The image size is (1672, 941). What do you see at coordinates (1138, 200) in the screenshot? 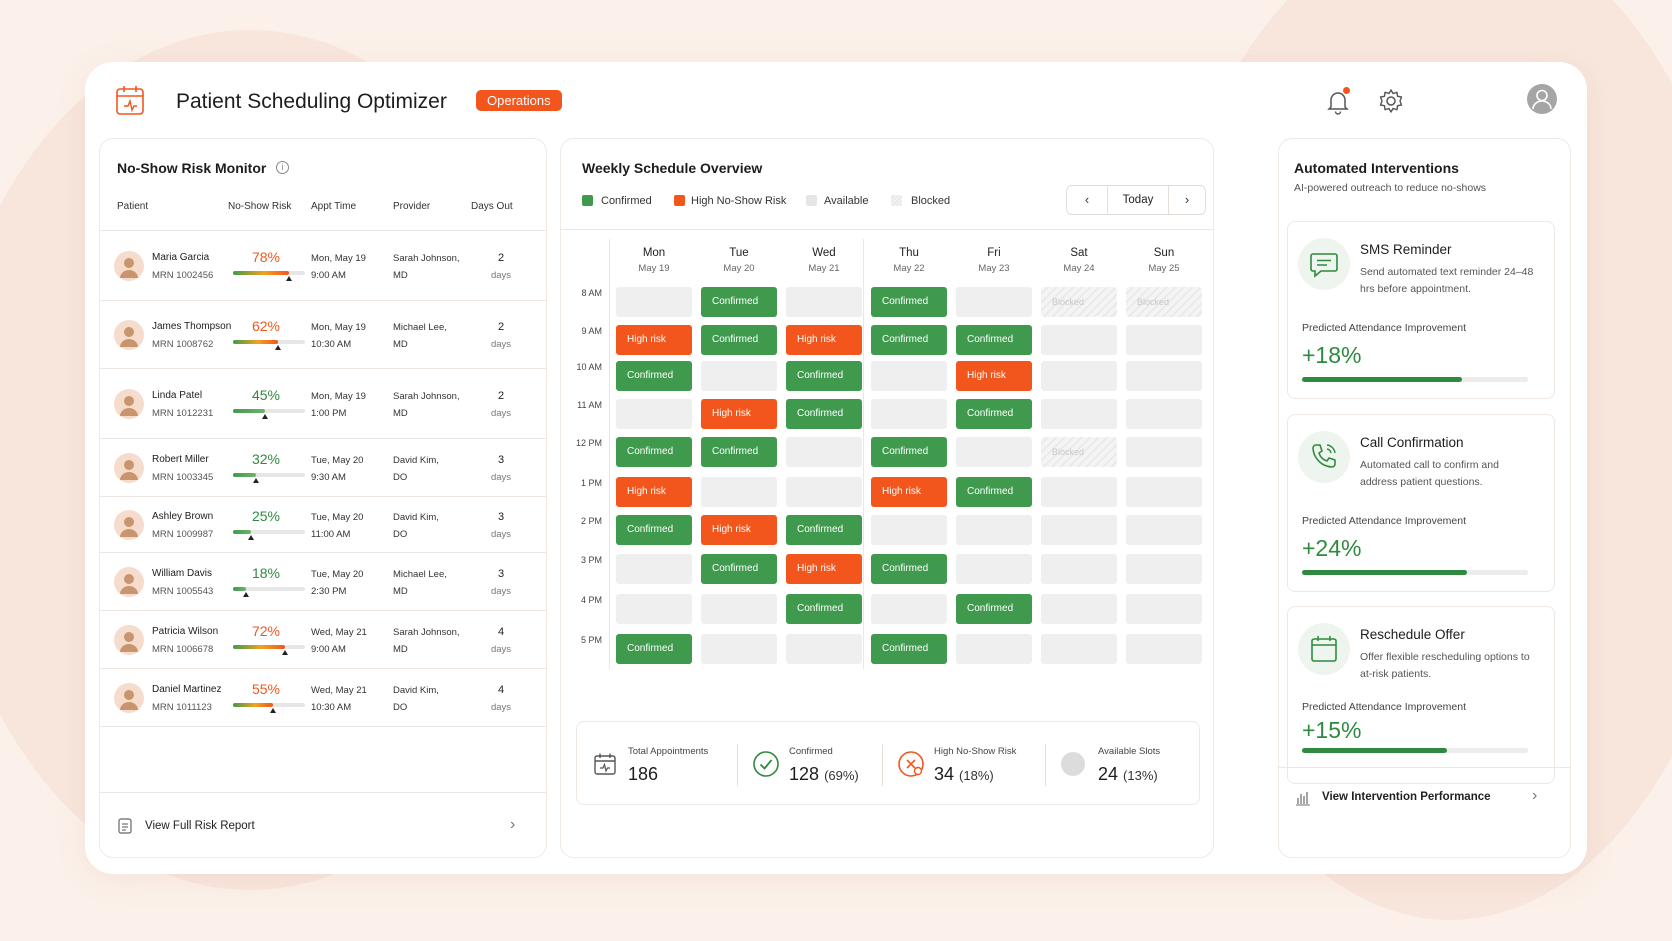
I see `today-button: Today` at bounding box center [1138, 200].